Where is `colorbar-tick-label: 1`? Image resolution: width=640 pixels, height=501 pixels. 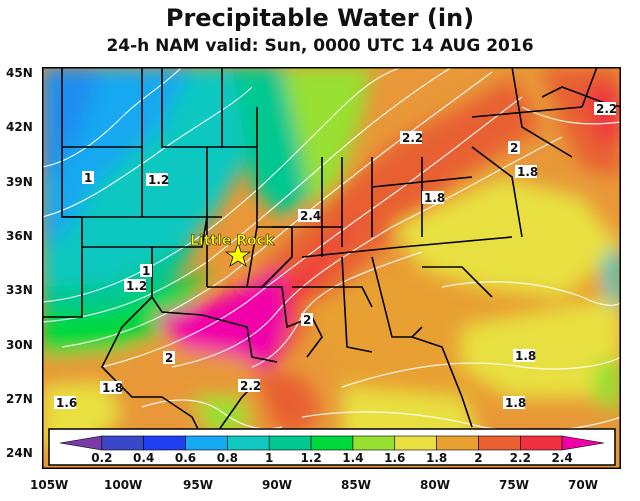 colorbar-tick-label: 1 is located at coordinates (269, 458).